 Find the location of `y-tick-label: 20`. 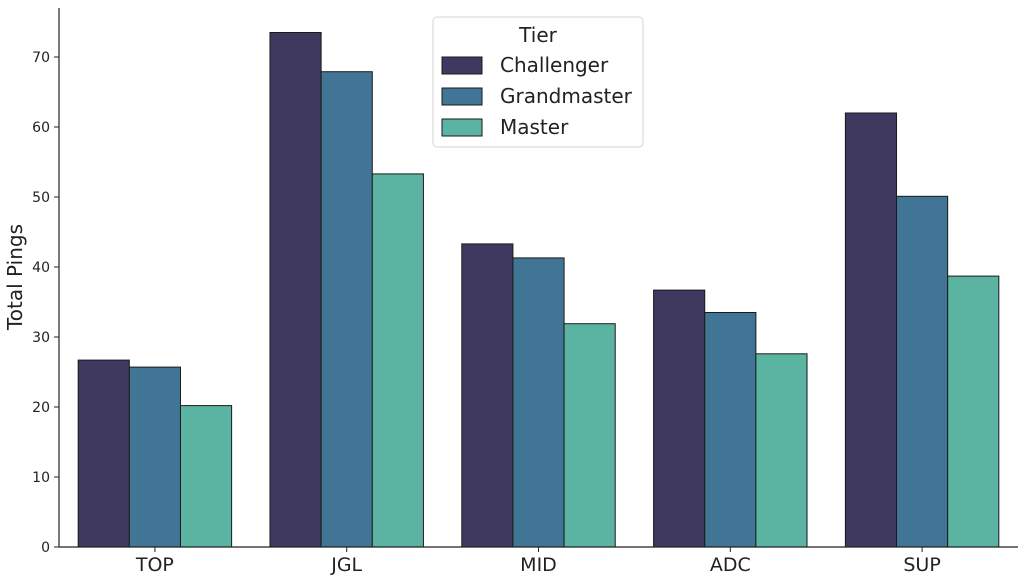

y-tick-label: 20 is located at coordinates (41, 408).